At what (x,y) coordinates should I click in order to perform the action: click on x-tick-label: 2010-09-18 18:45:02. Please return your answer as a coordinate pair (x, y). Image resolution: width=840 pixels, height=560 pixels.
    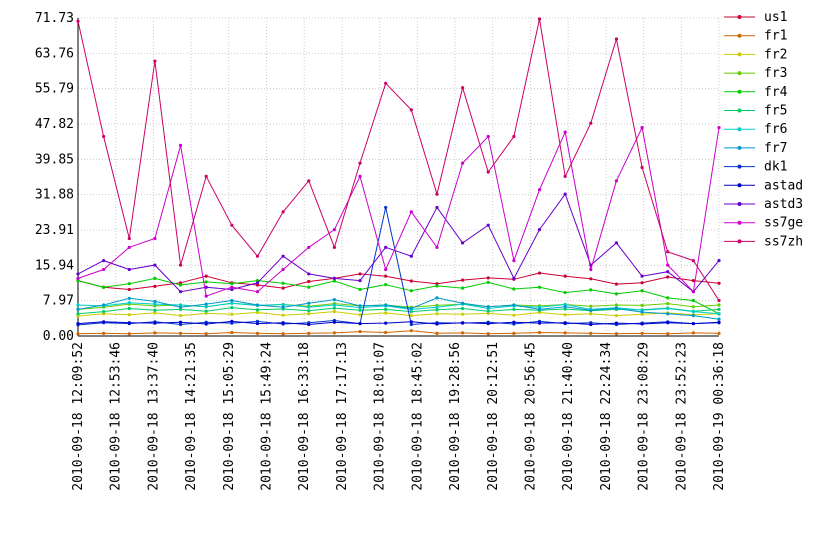
    Looking at the image, I should click on (417, 416).